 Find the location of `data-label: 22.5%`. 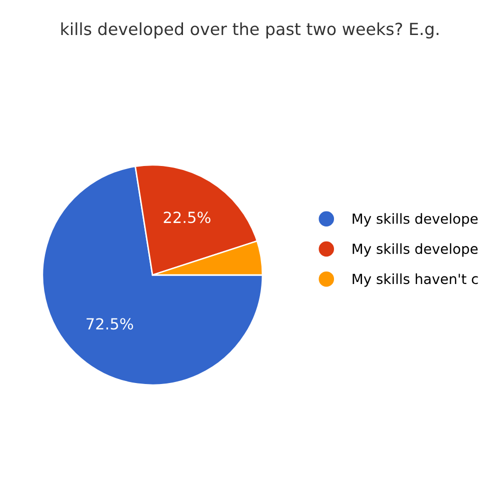

data-label: 22.5% is located at coordinates (187, 218).